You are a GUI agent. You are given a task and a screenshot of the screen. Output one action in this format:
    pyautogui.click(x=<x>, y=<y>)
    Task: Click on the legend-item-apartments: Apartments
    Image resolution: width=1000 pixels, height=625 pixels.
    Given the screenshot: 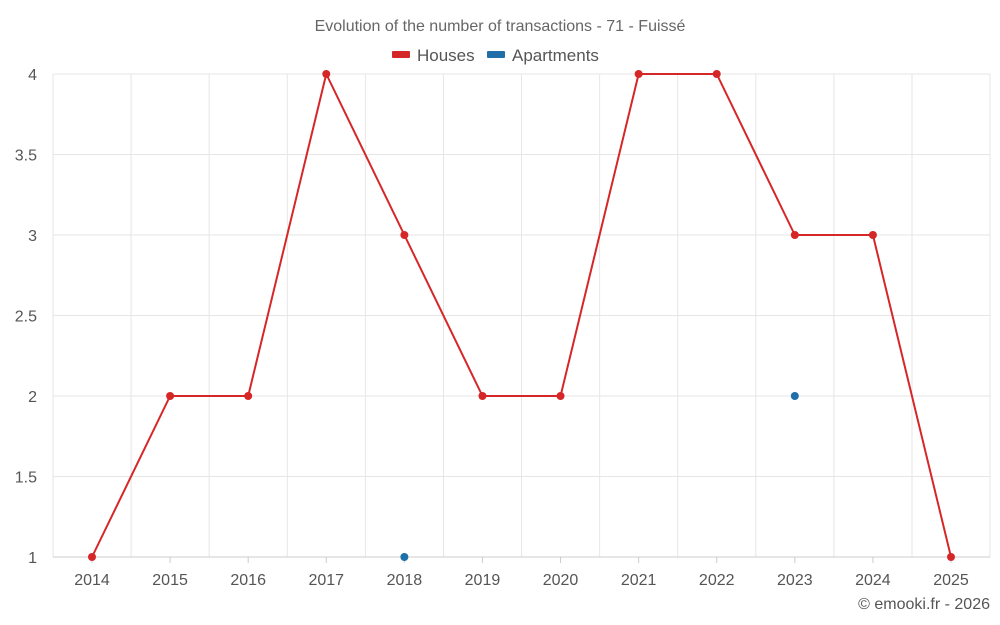 What is the action you would take?
    pyautogui.click(x=543, y=55)
    